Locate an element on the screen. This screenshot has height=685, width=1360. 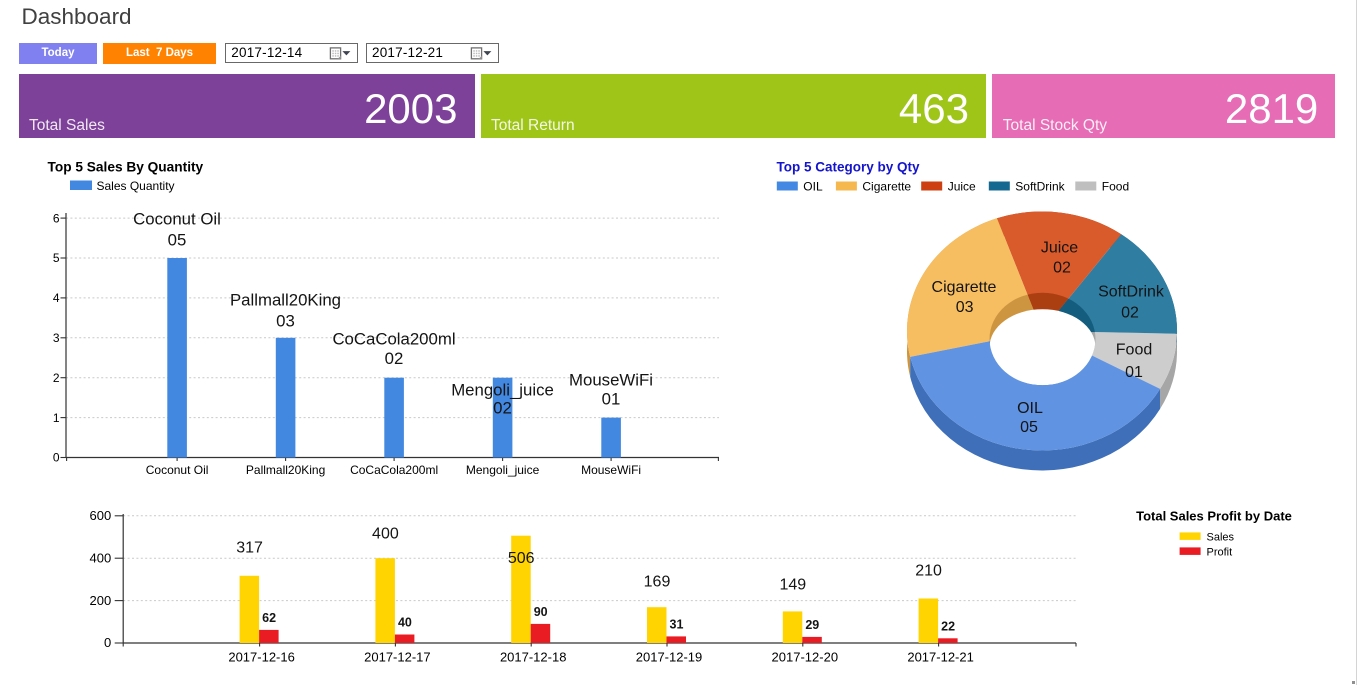
svg-text: 2017-12-18 is located at coordinates (533, 657).